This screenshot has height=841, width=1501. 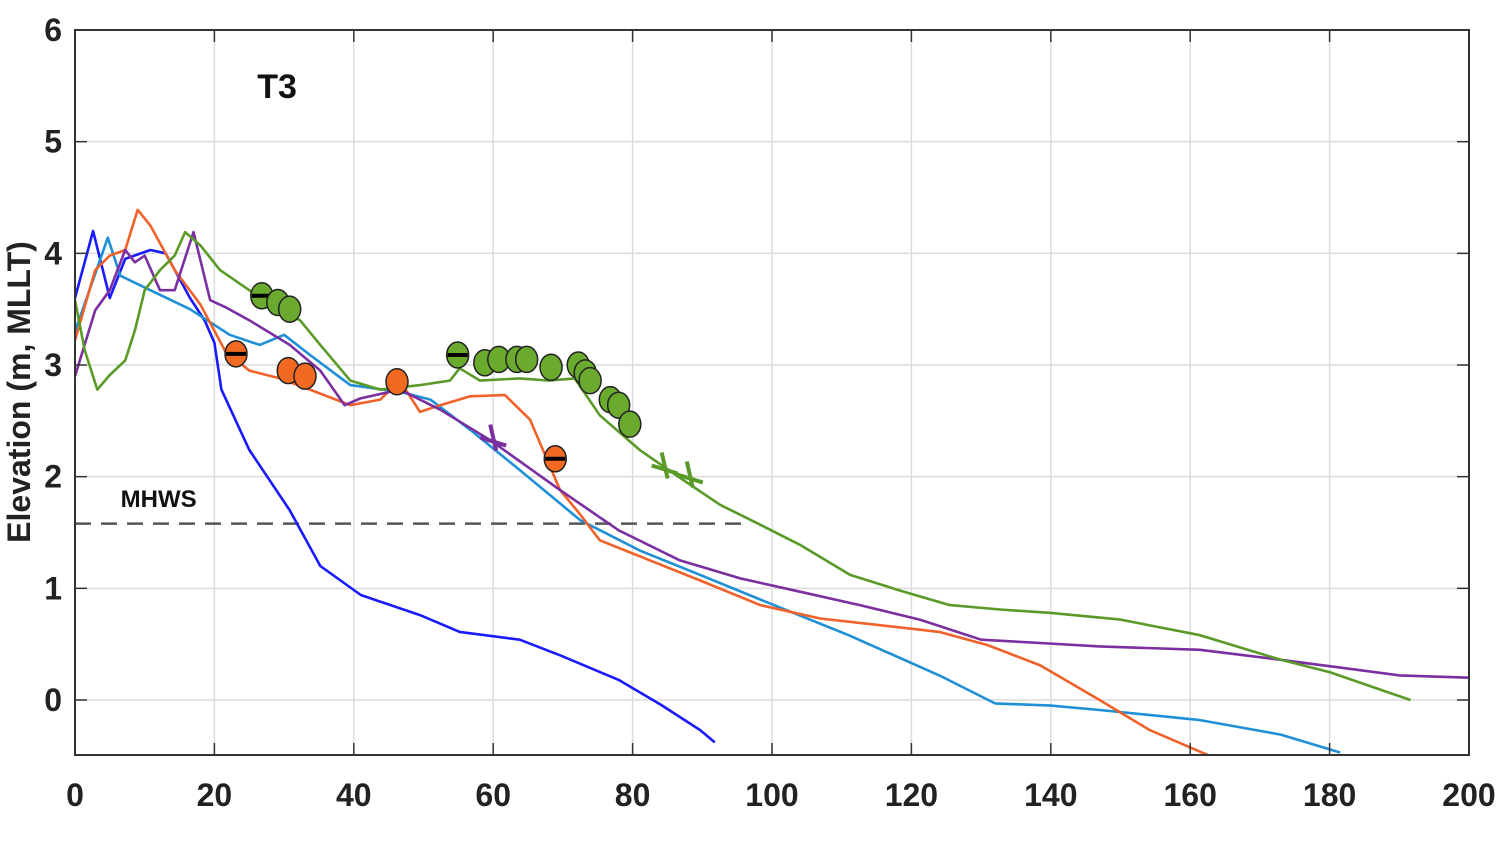 I want to click on x-tick-label: 80, so click(x=633, y=795).